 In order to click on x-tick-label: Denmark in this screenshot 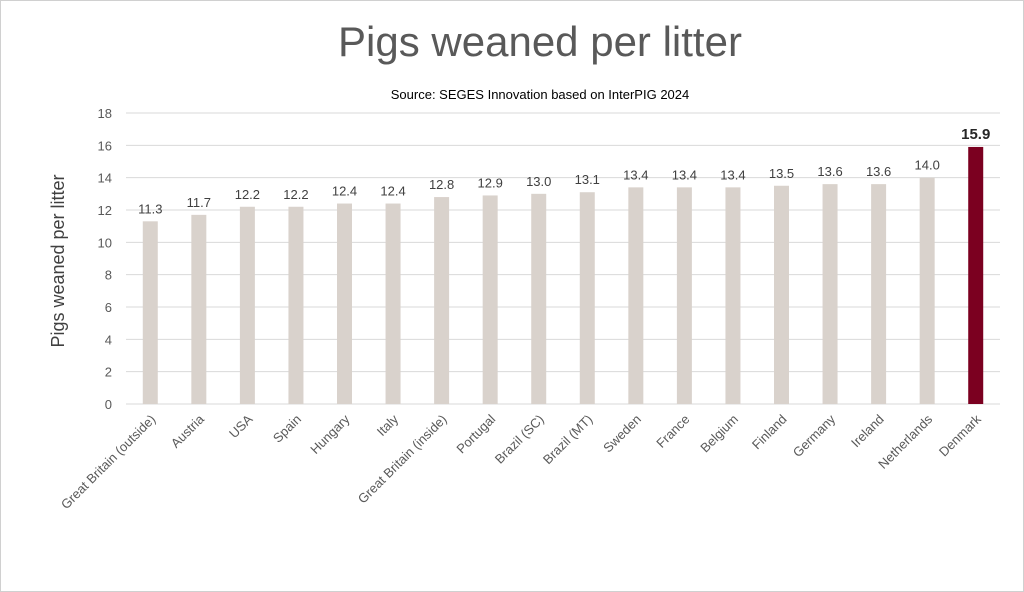, I will do `click(960, 435)`.